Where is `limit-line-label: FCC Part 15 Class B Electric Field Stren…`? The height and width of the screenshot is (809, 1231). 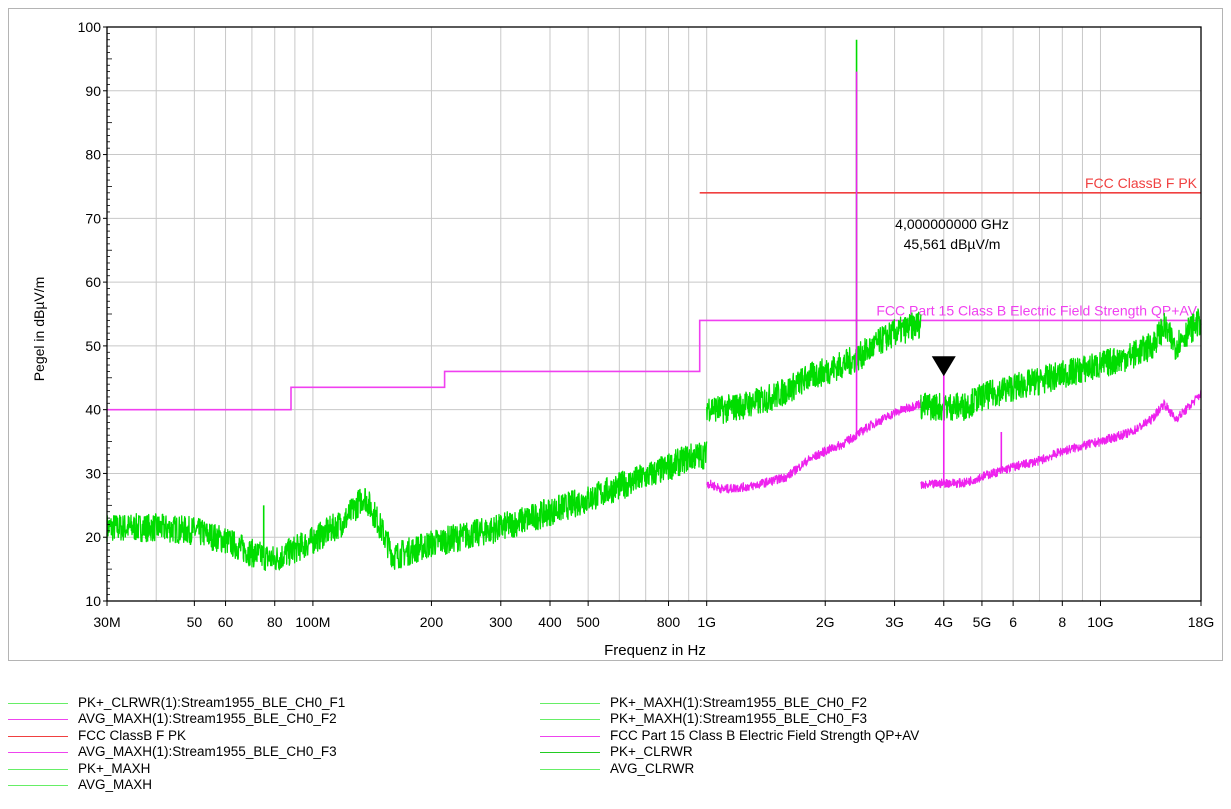 limit-line-label: FCC Part 15 Class B Electric Field Stren… is located at coordinates (1036, 310).